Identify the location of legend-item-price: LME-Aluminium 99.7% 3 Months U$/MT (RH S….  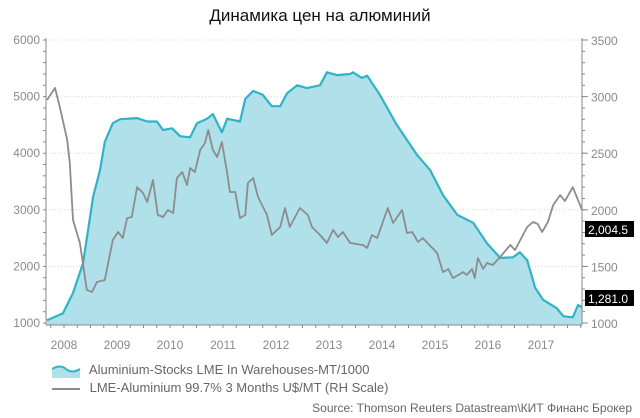
(220, 388).